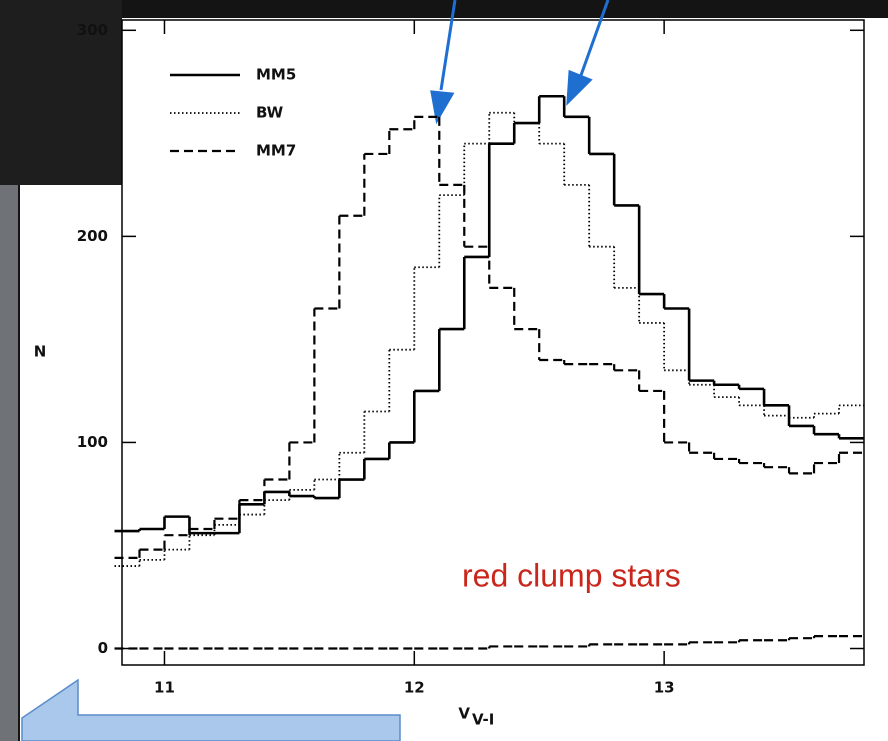  What do you see at coordinates (92, 442) in the screenshot?
I see `y-tick-label: 100` at bounding box center [92, 442].